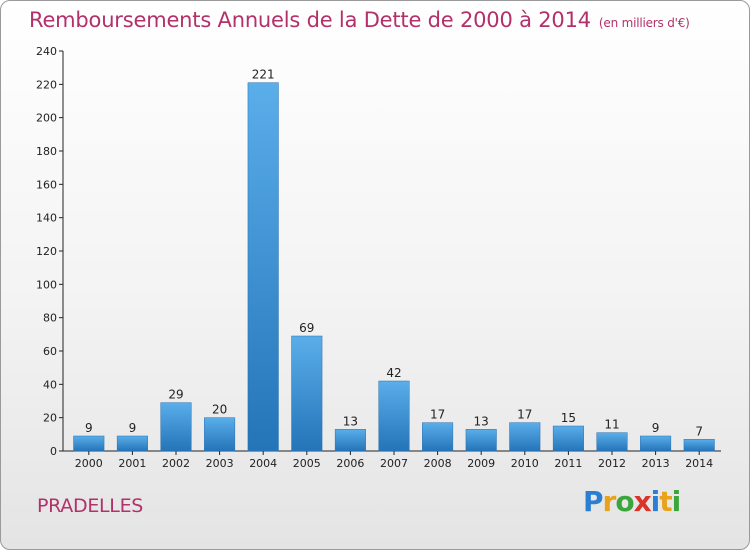 Image resolution: width=750 pixels, height=550 pixels. Describe the element at coordinates (481, 440) in the screenshot. I see `bar-2009` at that location.